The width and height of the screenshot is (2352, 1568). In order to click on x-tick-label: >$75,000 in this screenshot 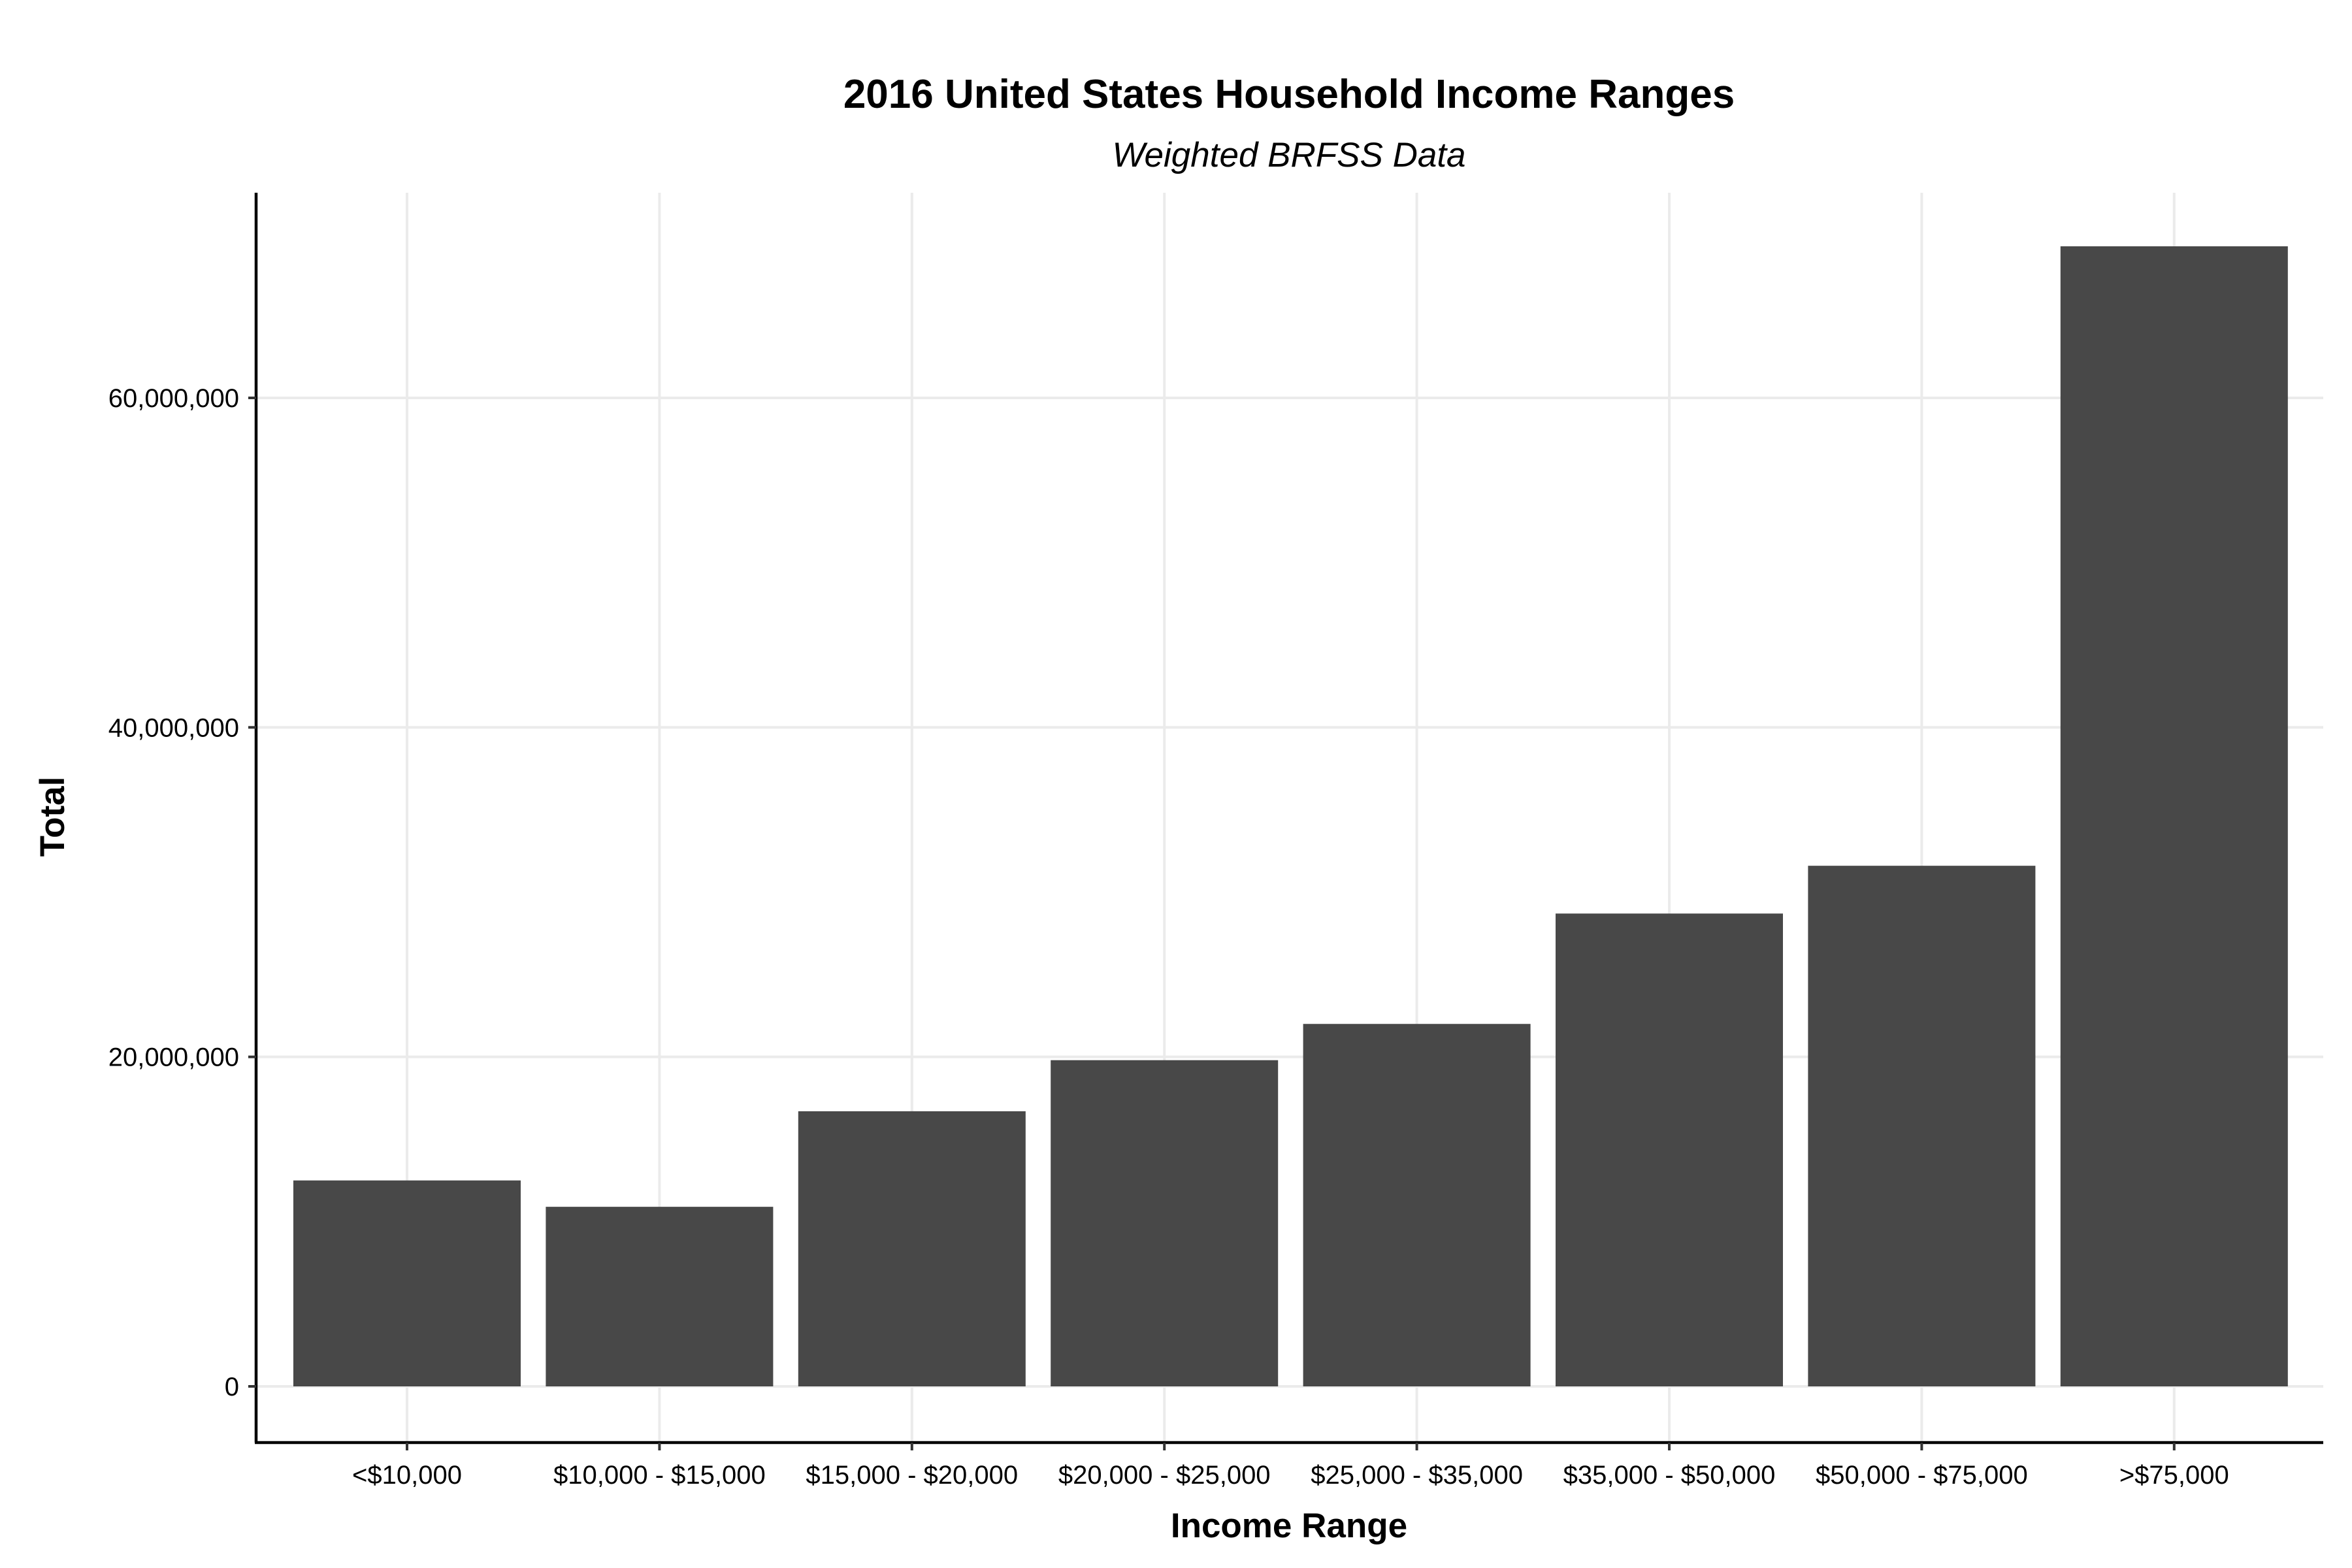, I will do `click(2174, 1475)`.